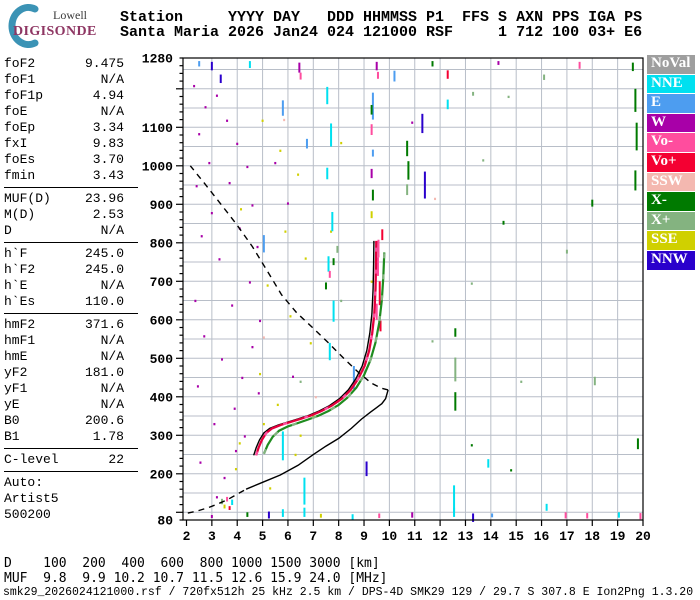 The image size is (700, 600). I want to click on param-row: fxI 9.83, so click(71, 144).